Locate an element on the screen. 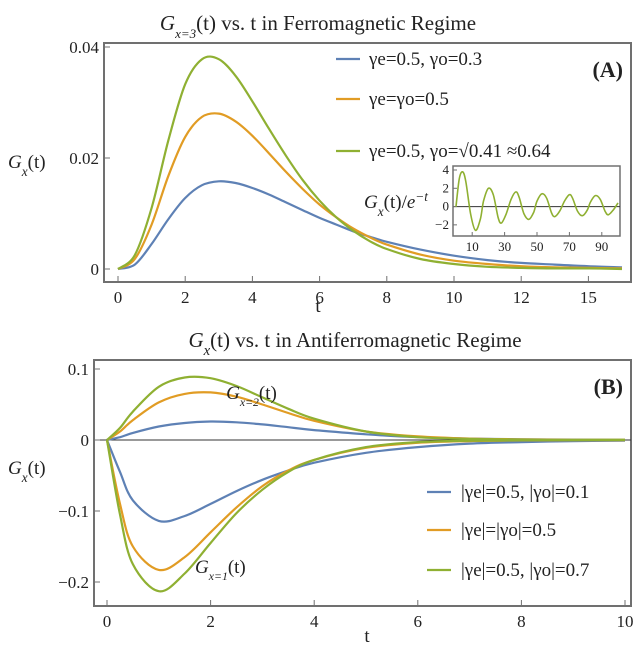  chart-a-title: Gx=3(t) vs. t in Ferromagnetic Regime is located at coordinates (318, 26).